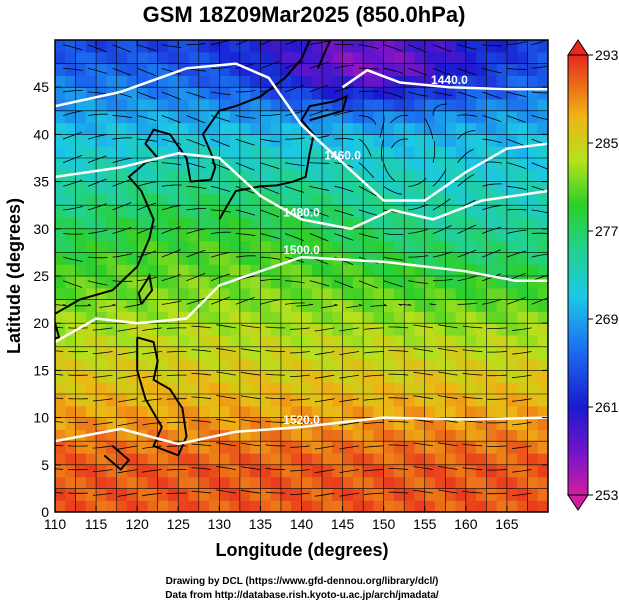  What do you see at coordinates (301, 420) in the screenshot?
I see `contour-label: 1520.0` at bounding box center [301, 420].